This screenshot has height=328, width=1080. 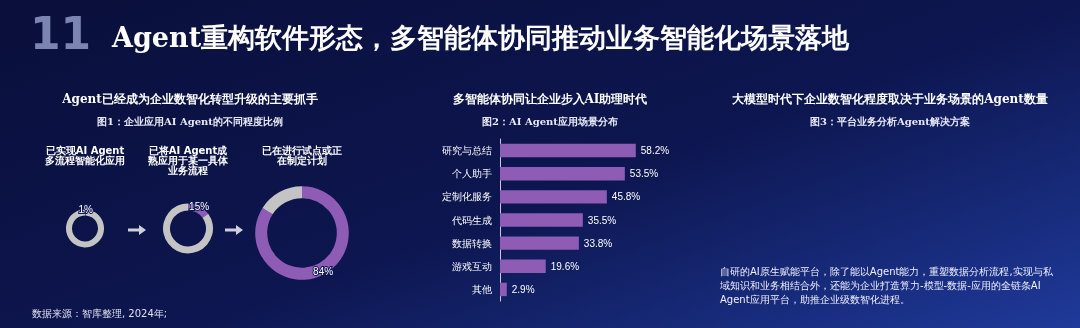 What do you see at coordinates (302, 155) in the screenshot?
I see `chart-title: 已在进行试点或正在制定计划` at bounding box center [302, 155].